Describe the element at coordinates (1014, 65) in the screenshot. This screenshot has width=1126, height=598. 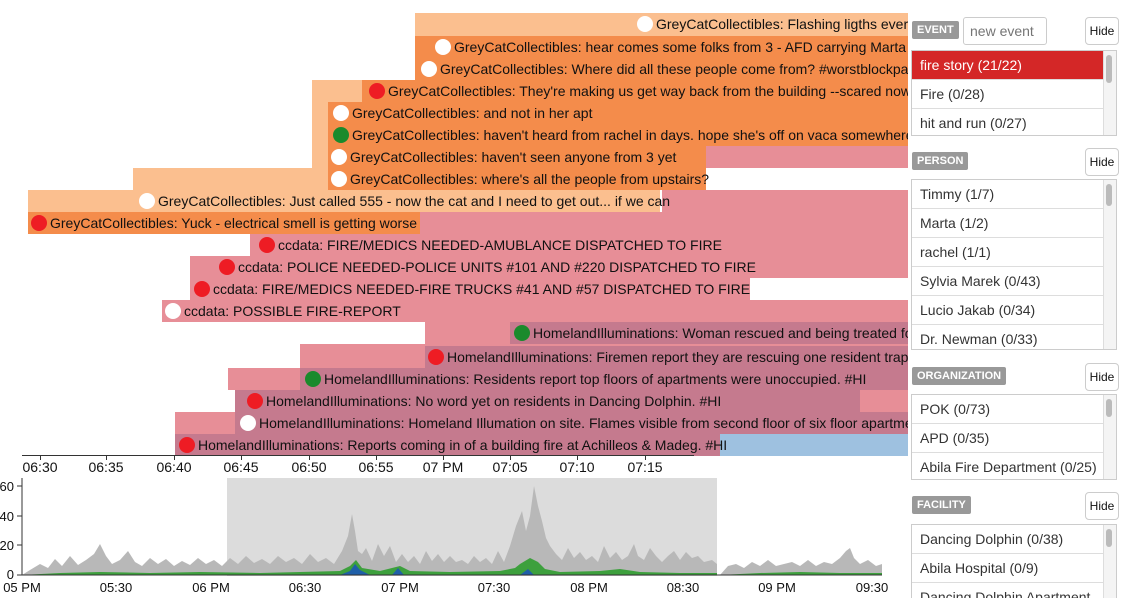
I see `event-list-item: fire story (21/22)` at that location.